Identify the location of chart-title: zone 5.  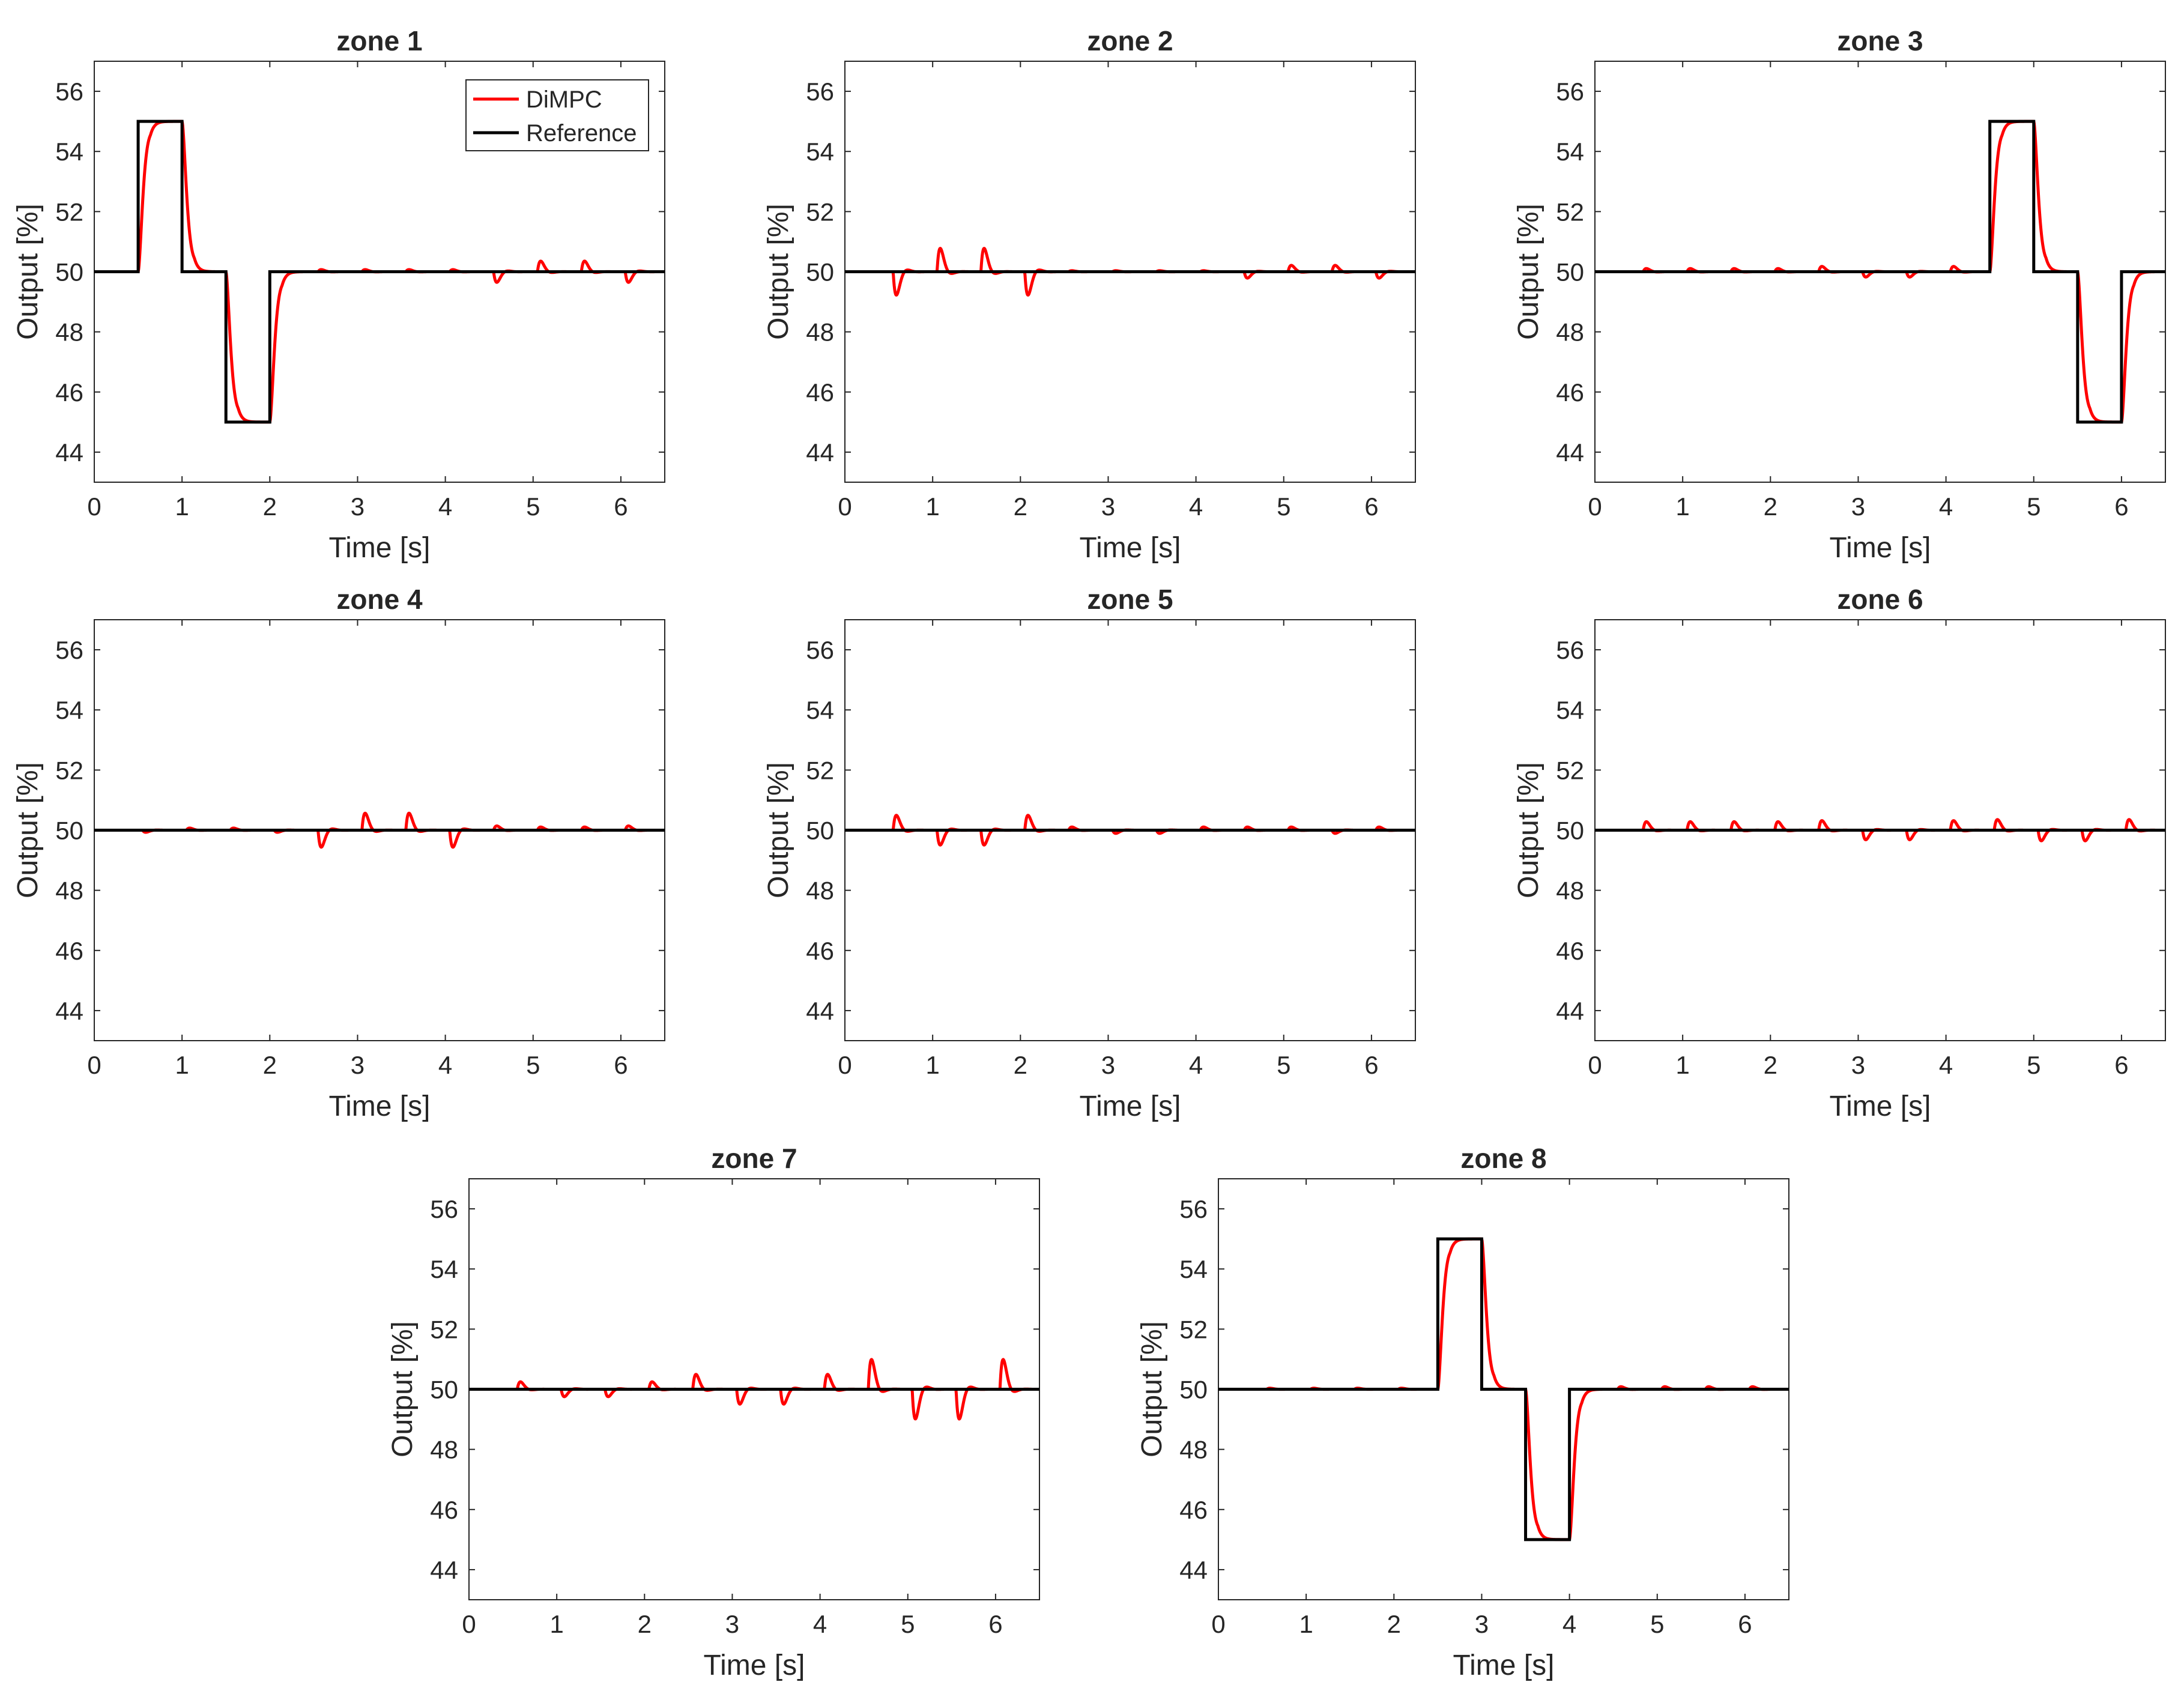
(1130, 600).